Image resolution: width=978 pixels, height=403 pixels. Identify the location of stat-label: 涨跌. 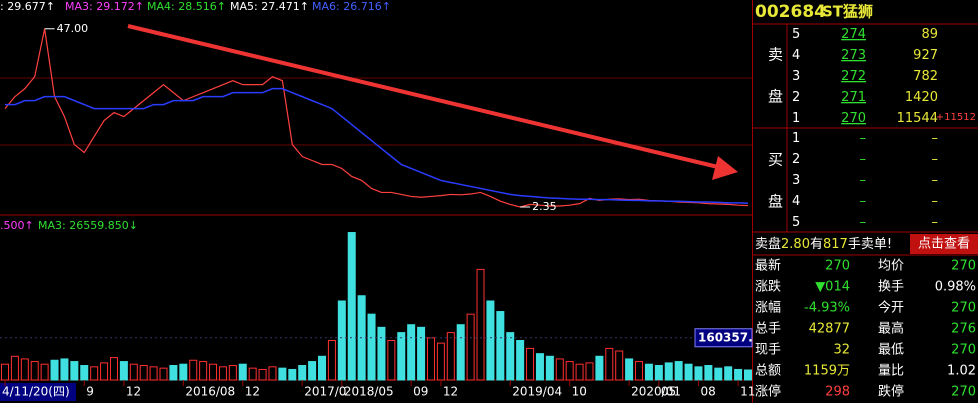
(768, 287).